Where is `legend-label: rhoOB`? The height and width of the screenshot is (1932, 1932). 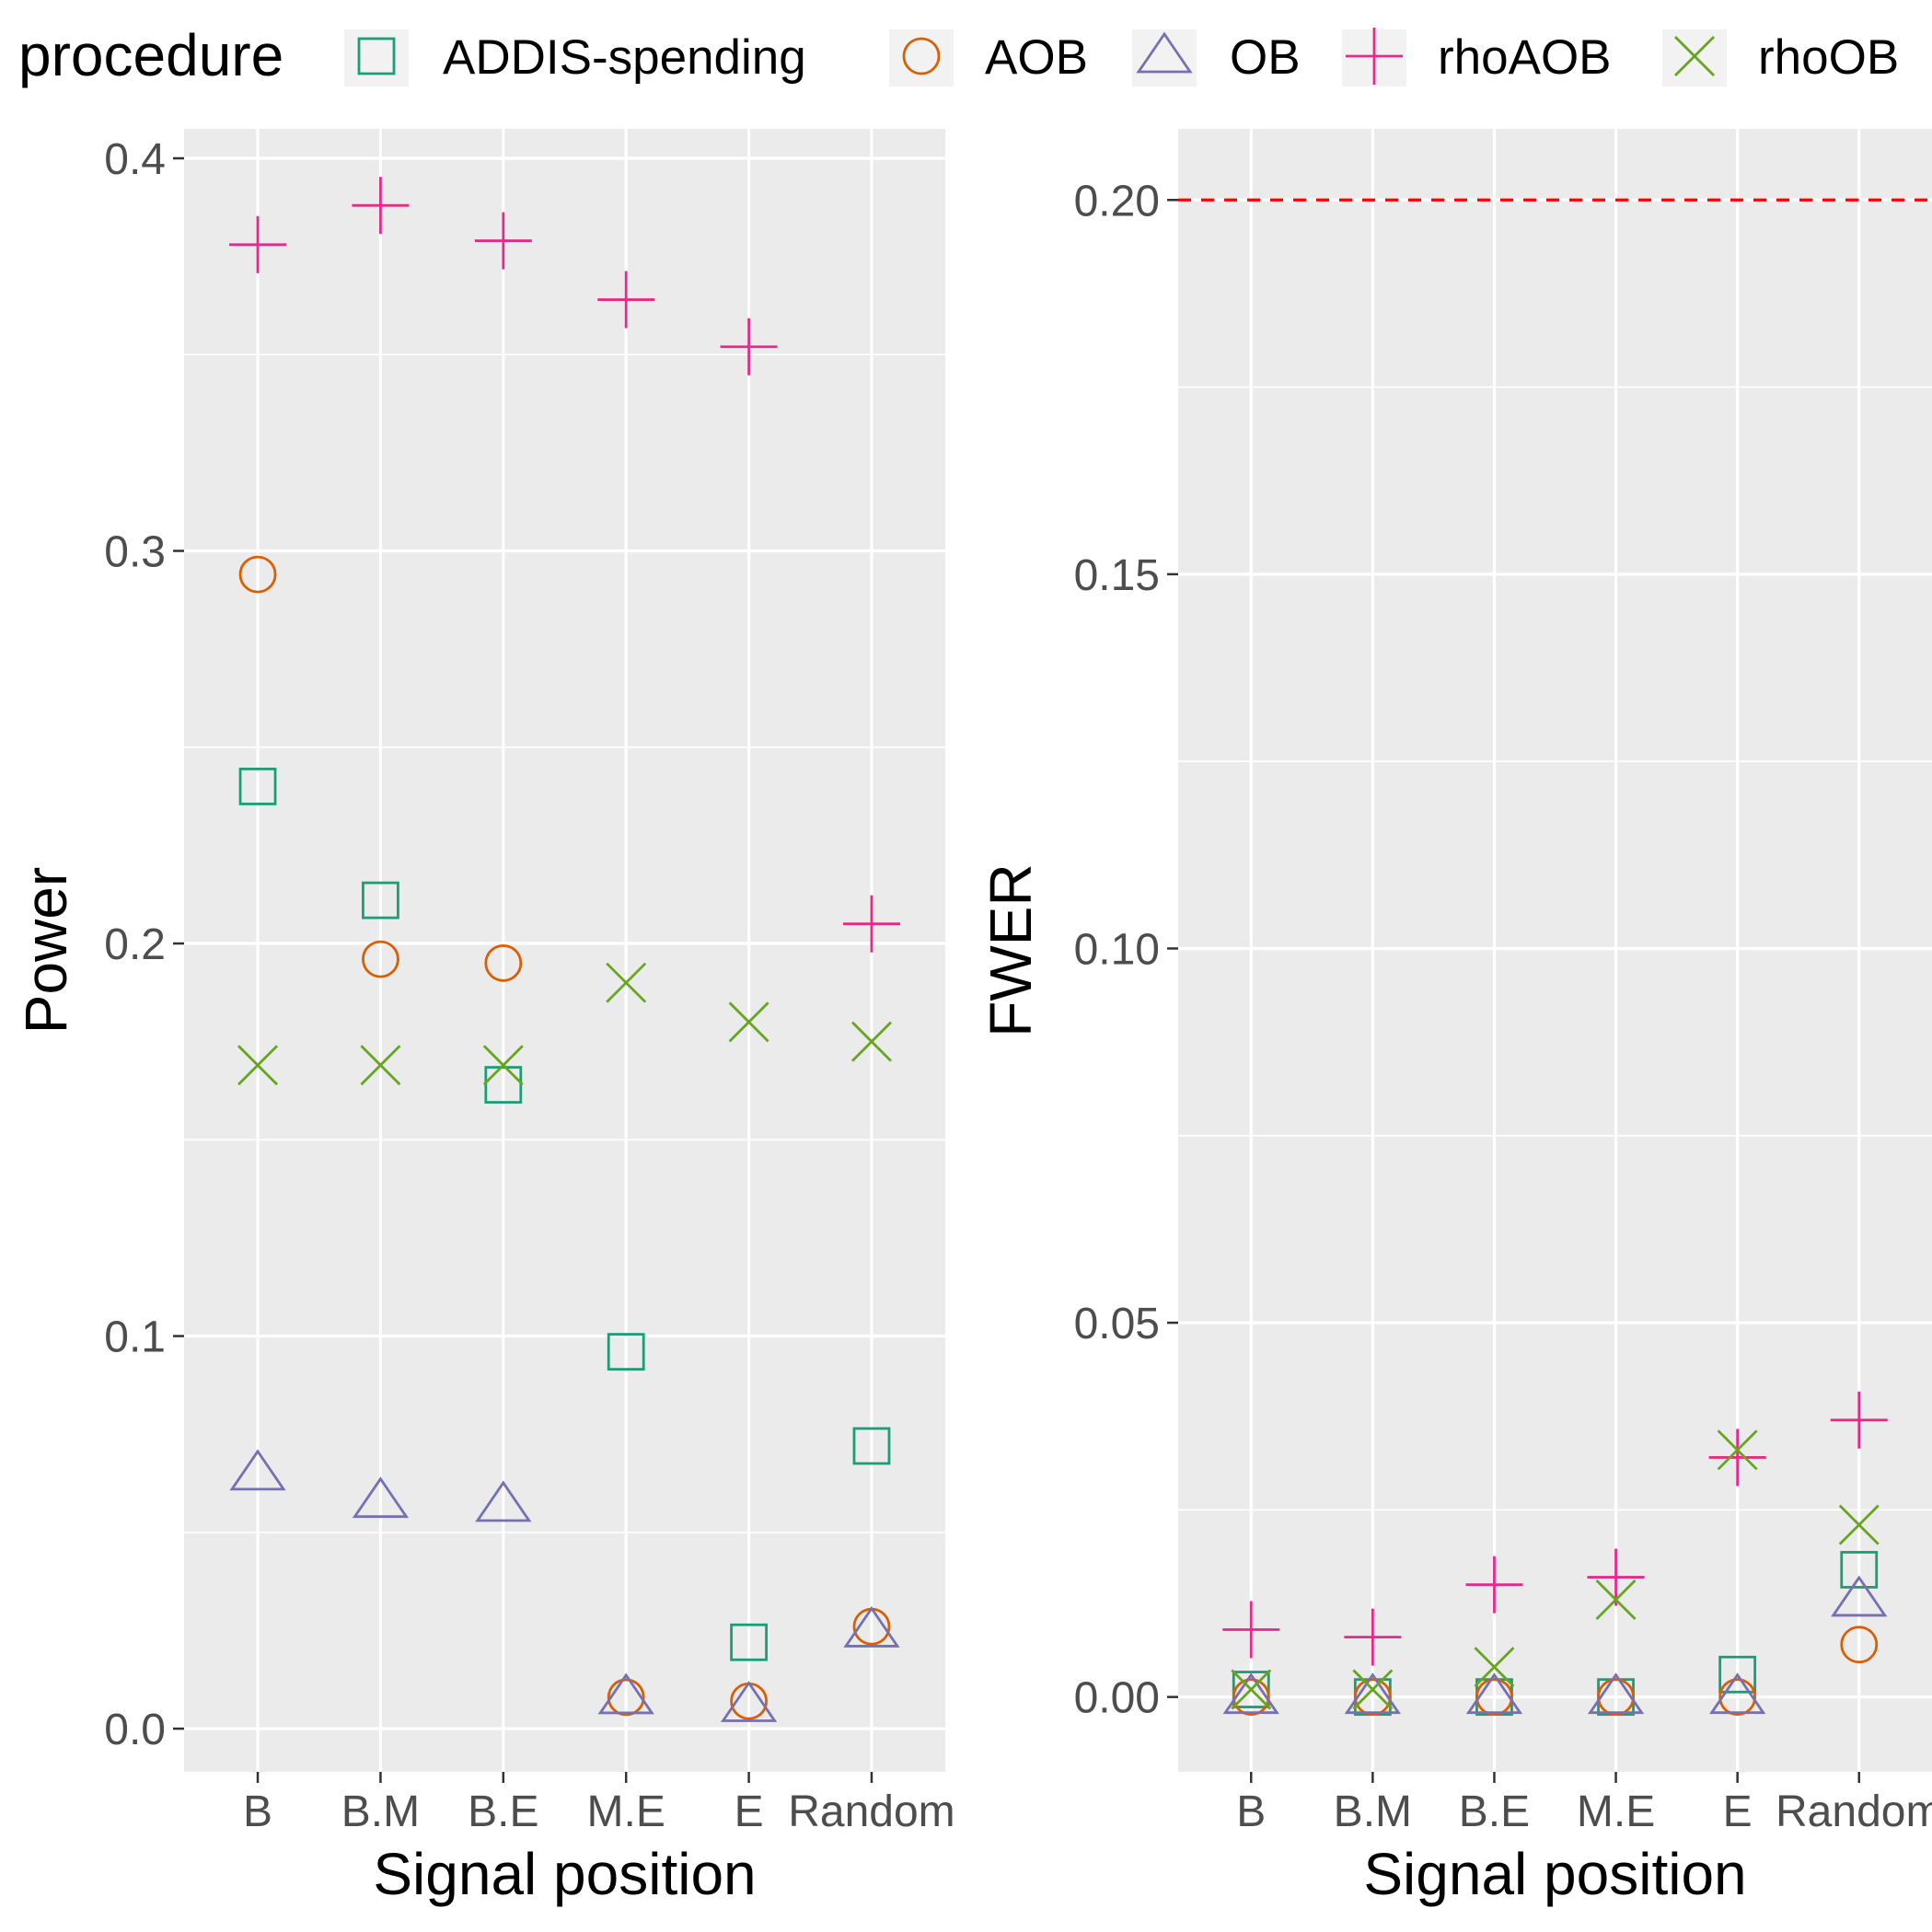 legend-label: rhoOB is located at coordinates (1829, 58).